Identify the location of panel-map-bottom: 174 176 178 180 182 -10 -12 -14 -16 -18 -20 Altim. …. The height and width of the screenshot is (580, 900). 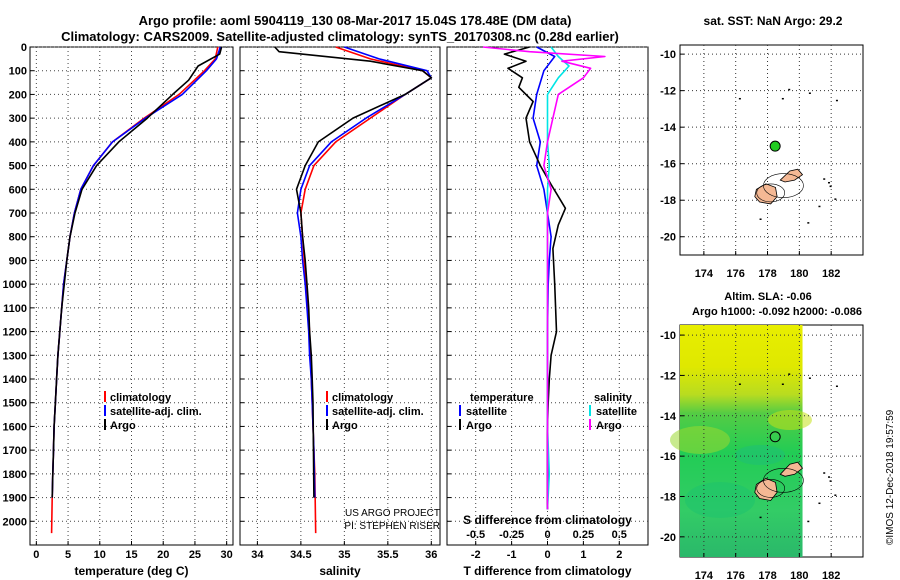
(762, 435).